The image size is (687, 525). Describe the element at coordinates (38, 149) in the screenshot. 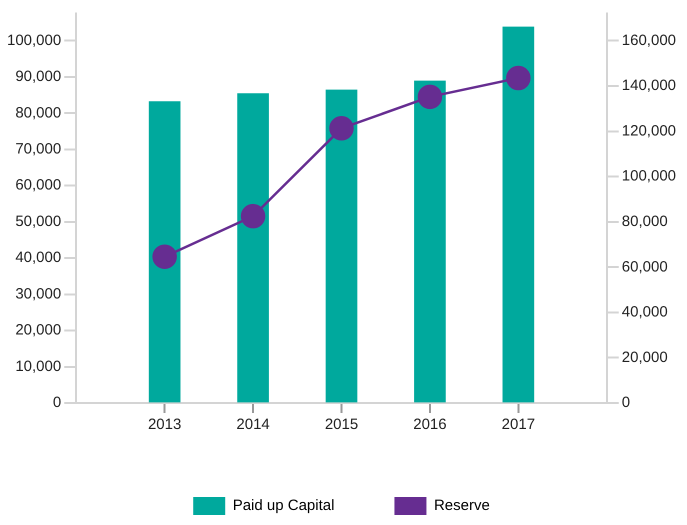

I see `y-tick-label: 70,000` at that location.